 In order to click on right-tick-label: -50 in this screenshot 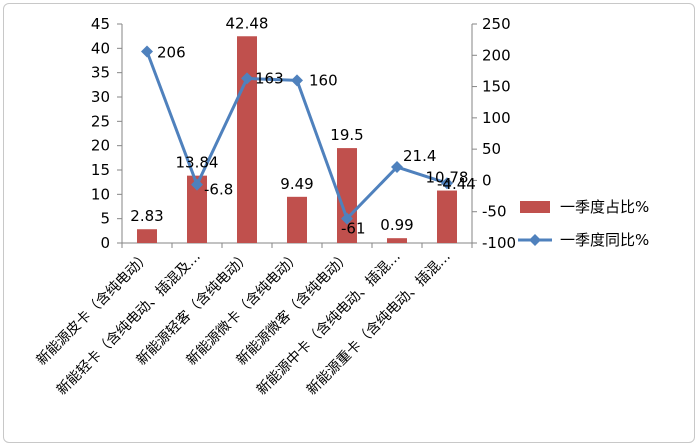, I will do `click(494, 212)`.